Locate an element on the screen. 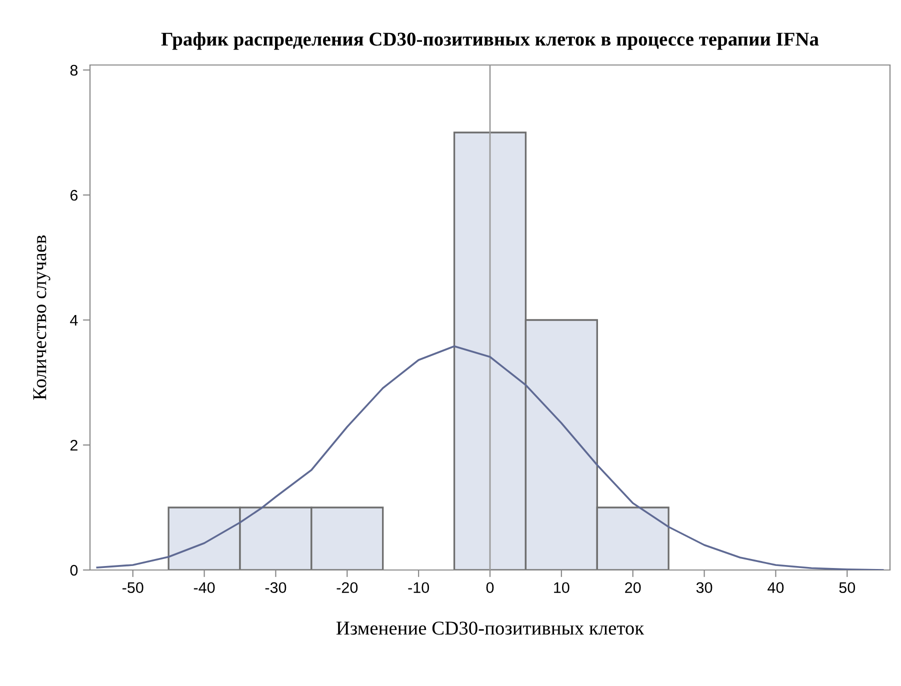  x-tick-label: 30 is located at coordinates (704, 588).